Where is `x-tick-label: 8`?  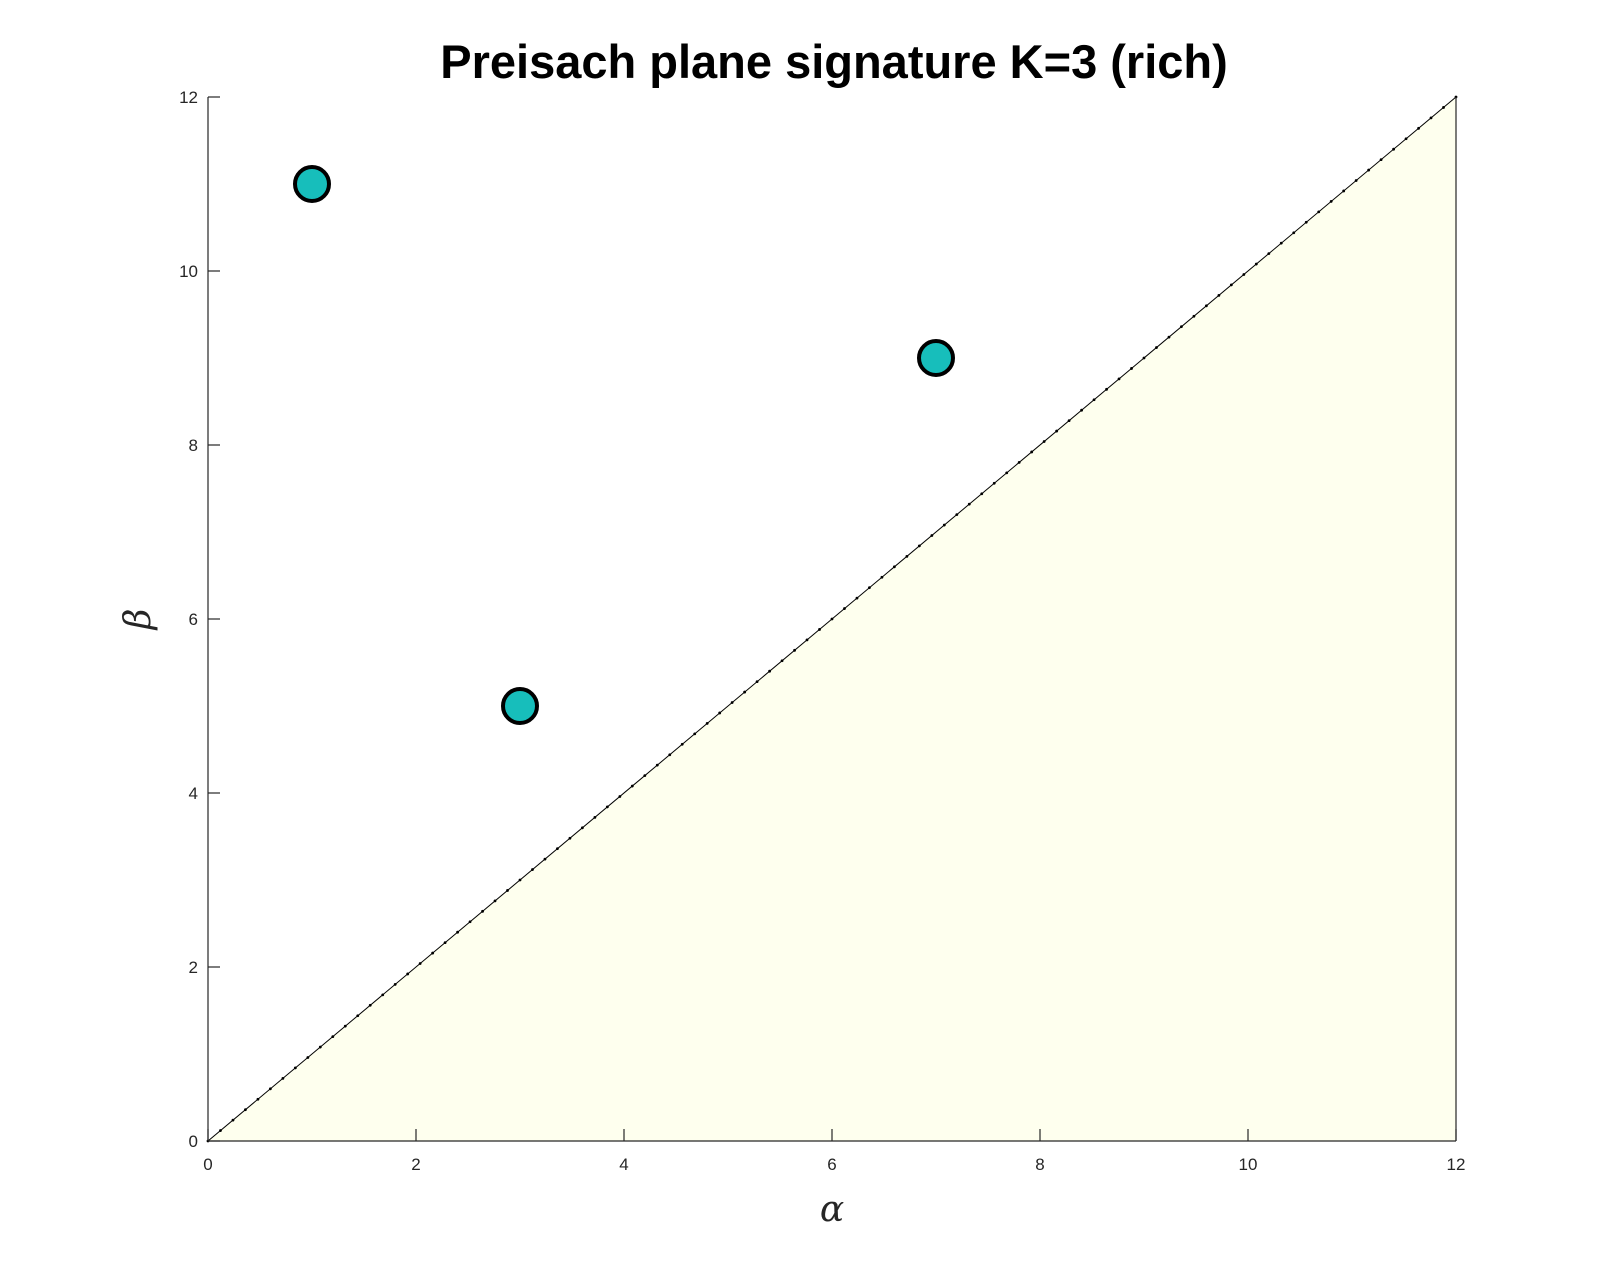 x-tick-label: 8 is located at coordinates (1039, 1164).